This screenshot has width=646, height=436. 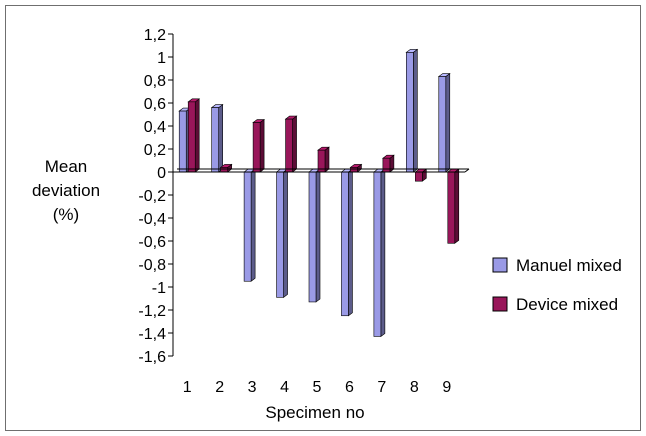 What do you see at coordinates (467, 170) in the screenshot?
I see `x-axis-end-edge` at bounding box center [467, 170].